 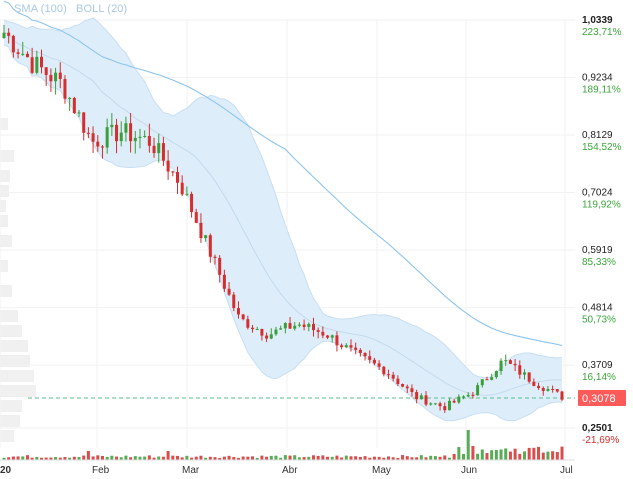 I want to click on price-tick-percent: 50,73%, so click(x=599, y=320).